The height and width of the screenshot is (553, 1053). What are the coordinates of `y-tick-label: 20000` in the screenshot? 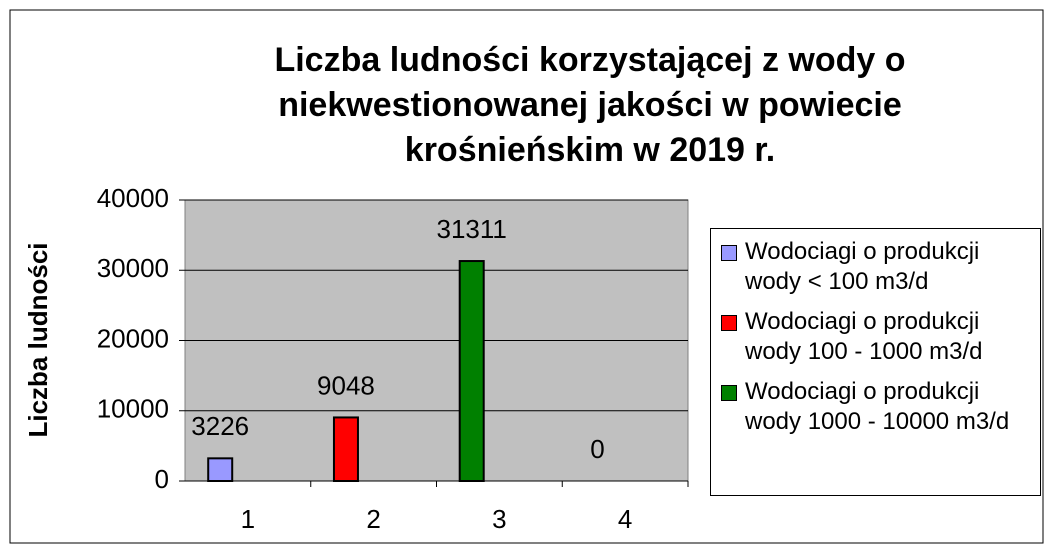 It's located at (133, 338).